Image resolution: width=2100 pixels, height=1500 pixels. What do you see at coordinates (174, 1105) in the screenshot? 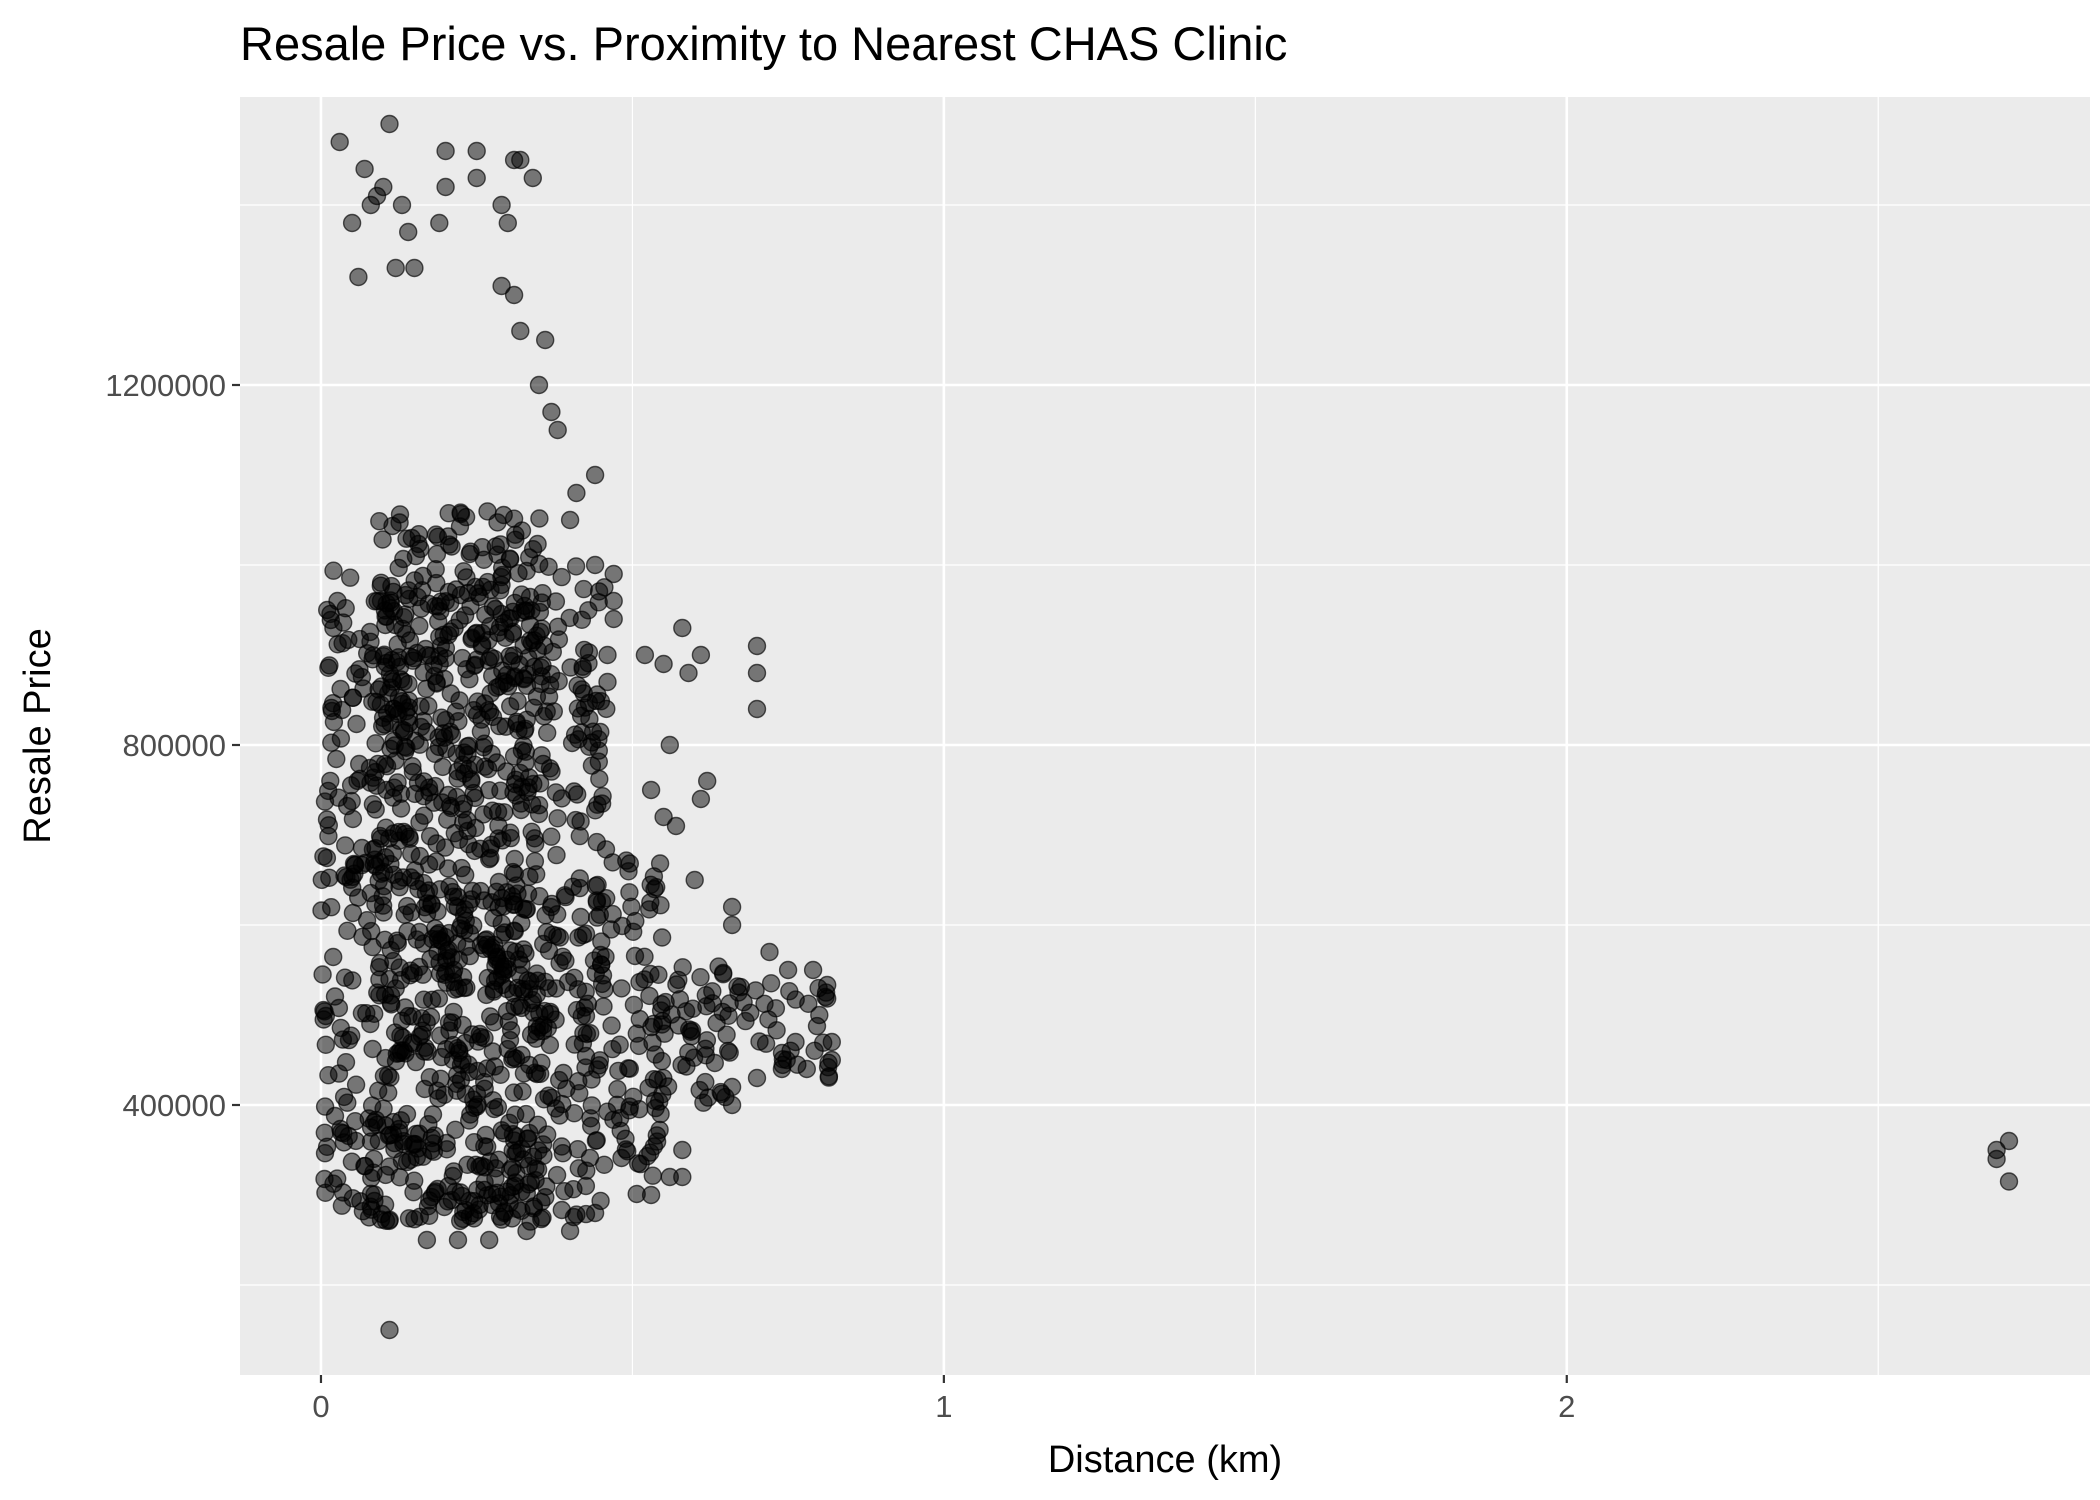
I see `y-tick-label: 400000` at bounding box center [174, 1105].